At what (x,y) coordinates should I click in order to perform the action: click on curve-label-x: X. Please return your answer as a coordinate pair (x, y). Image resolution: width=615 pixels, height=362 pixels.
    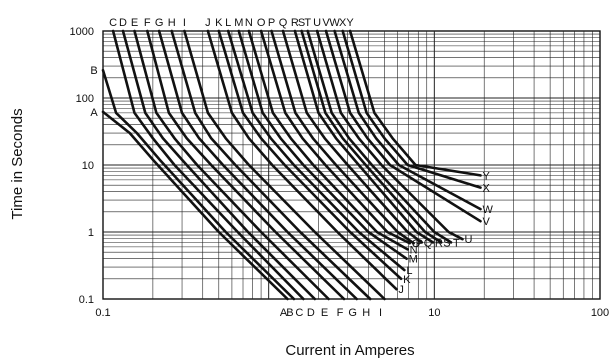
    Looking at the image, I should click on (343, 23).